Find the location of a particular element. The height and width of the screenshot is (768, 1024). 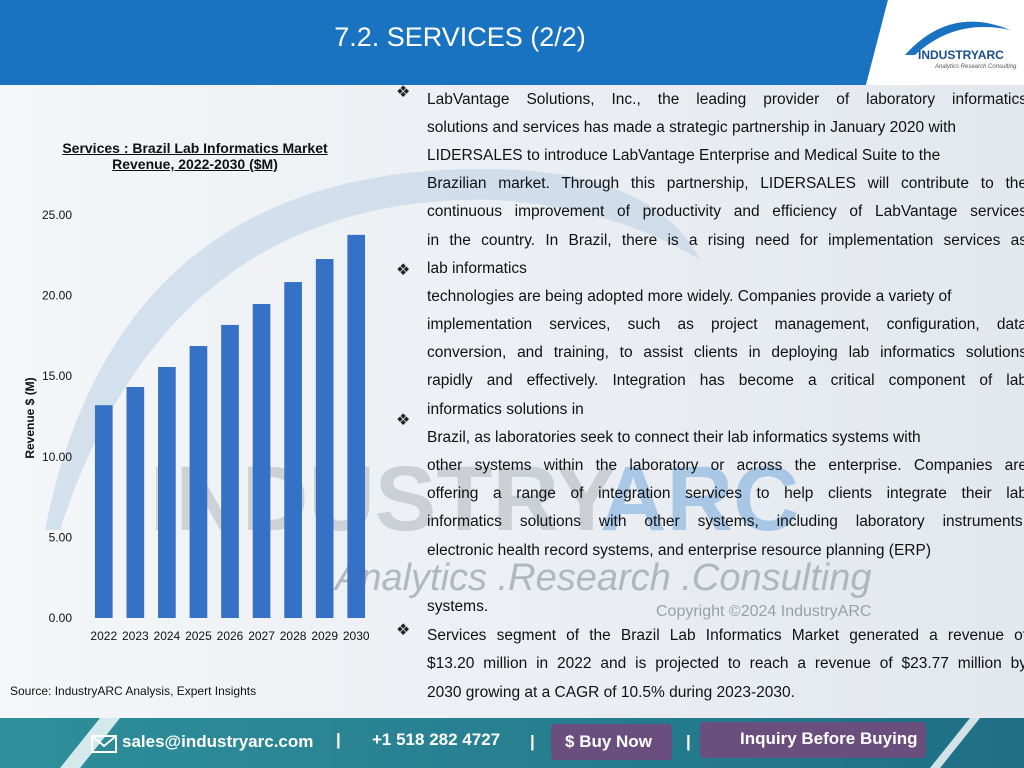

header-band is located at coordinates (444, 42).